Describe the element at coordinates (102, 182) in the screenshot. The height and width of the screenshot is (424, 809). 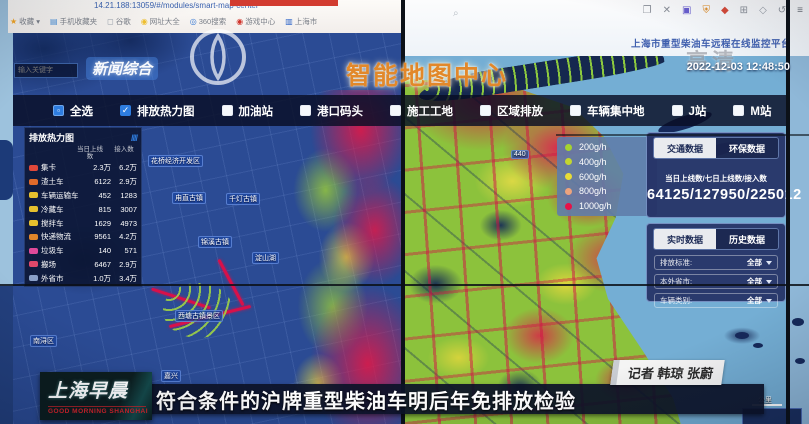
I see `online-count: 6122` at that location.